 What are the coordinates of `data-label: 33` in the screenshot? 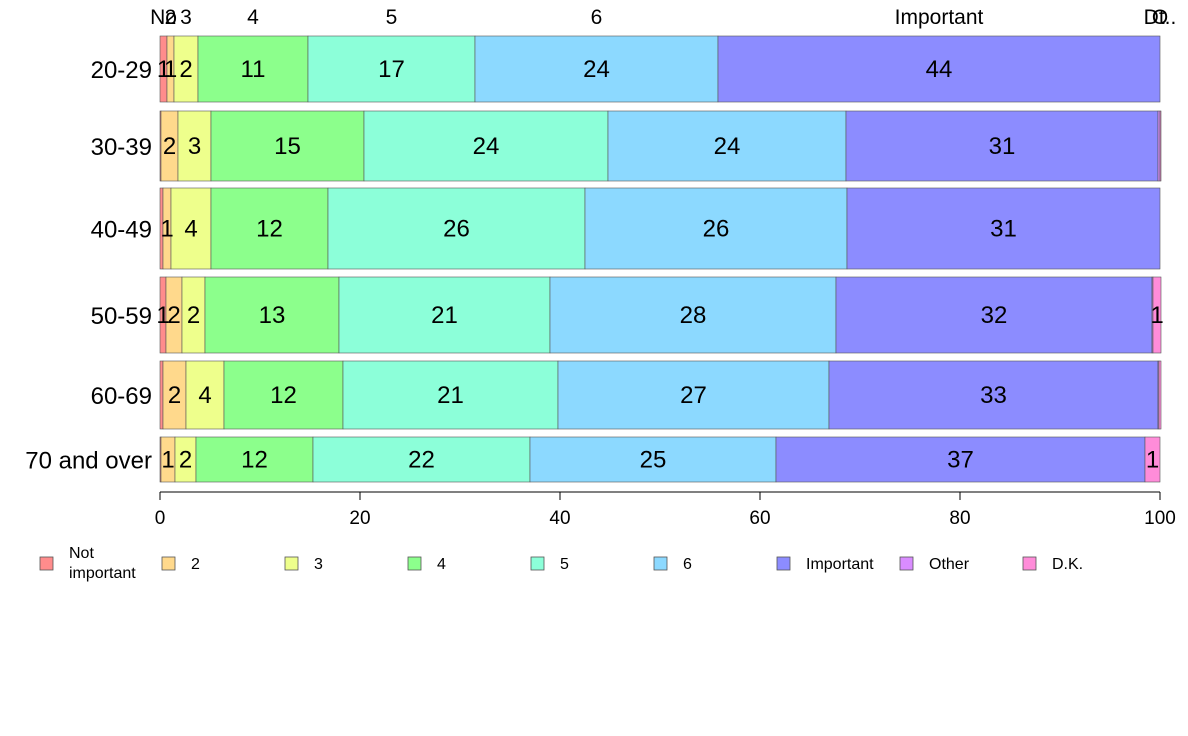 It's located at (993, 395).